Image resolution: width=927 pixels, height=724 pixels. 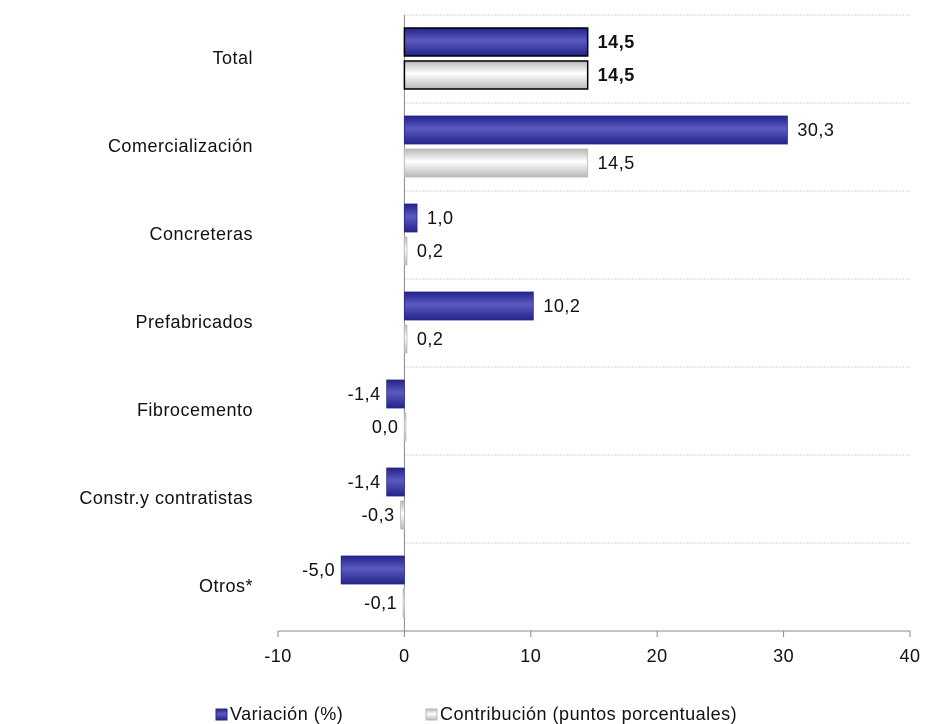 I want to click on category-label: Constr.y contratistas, so click(x=166, y=498).